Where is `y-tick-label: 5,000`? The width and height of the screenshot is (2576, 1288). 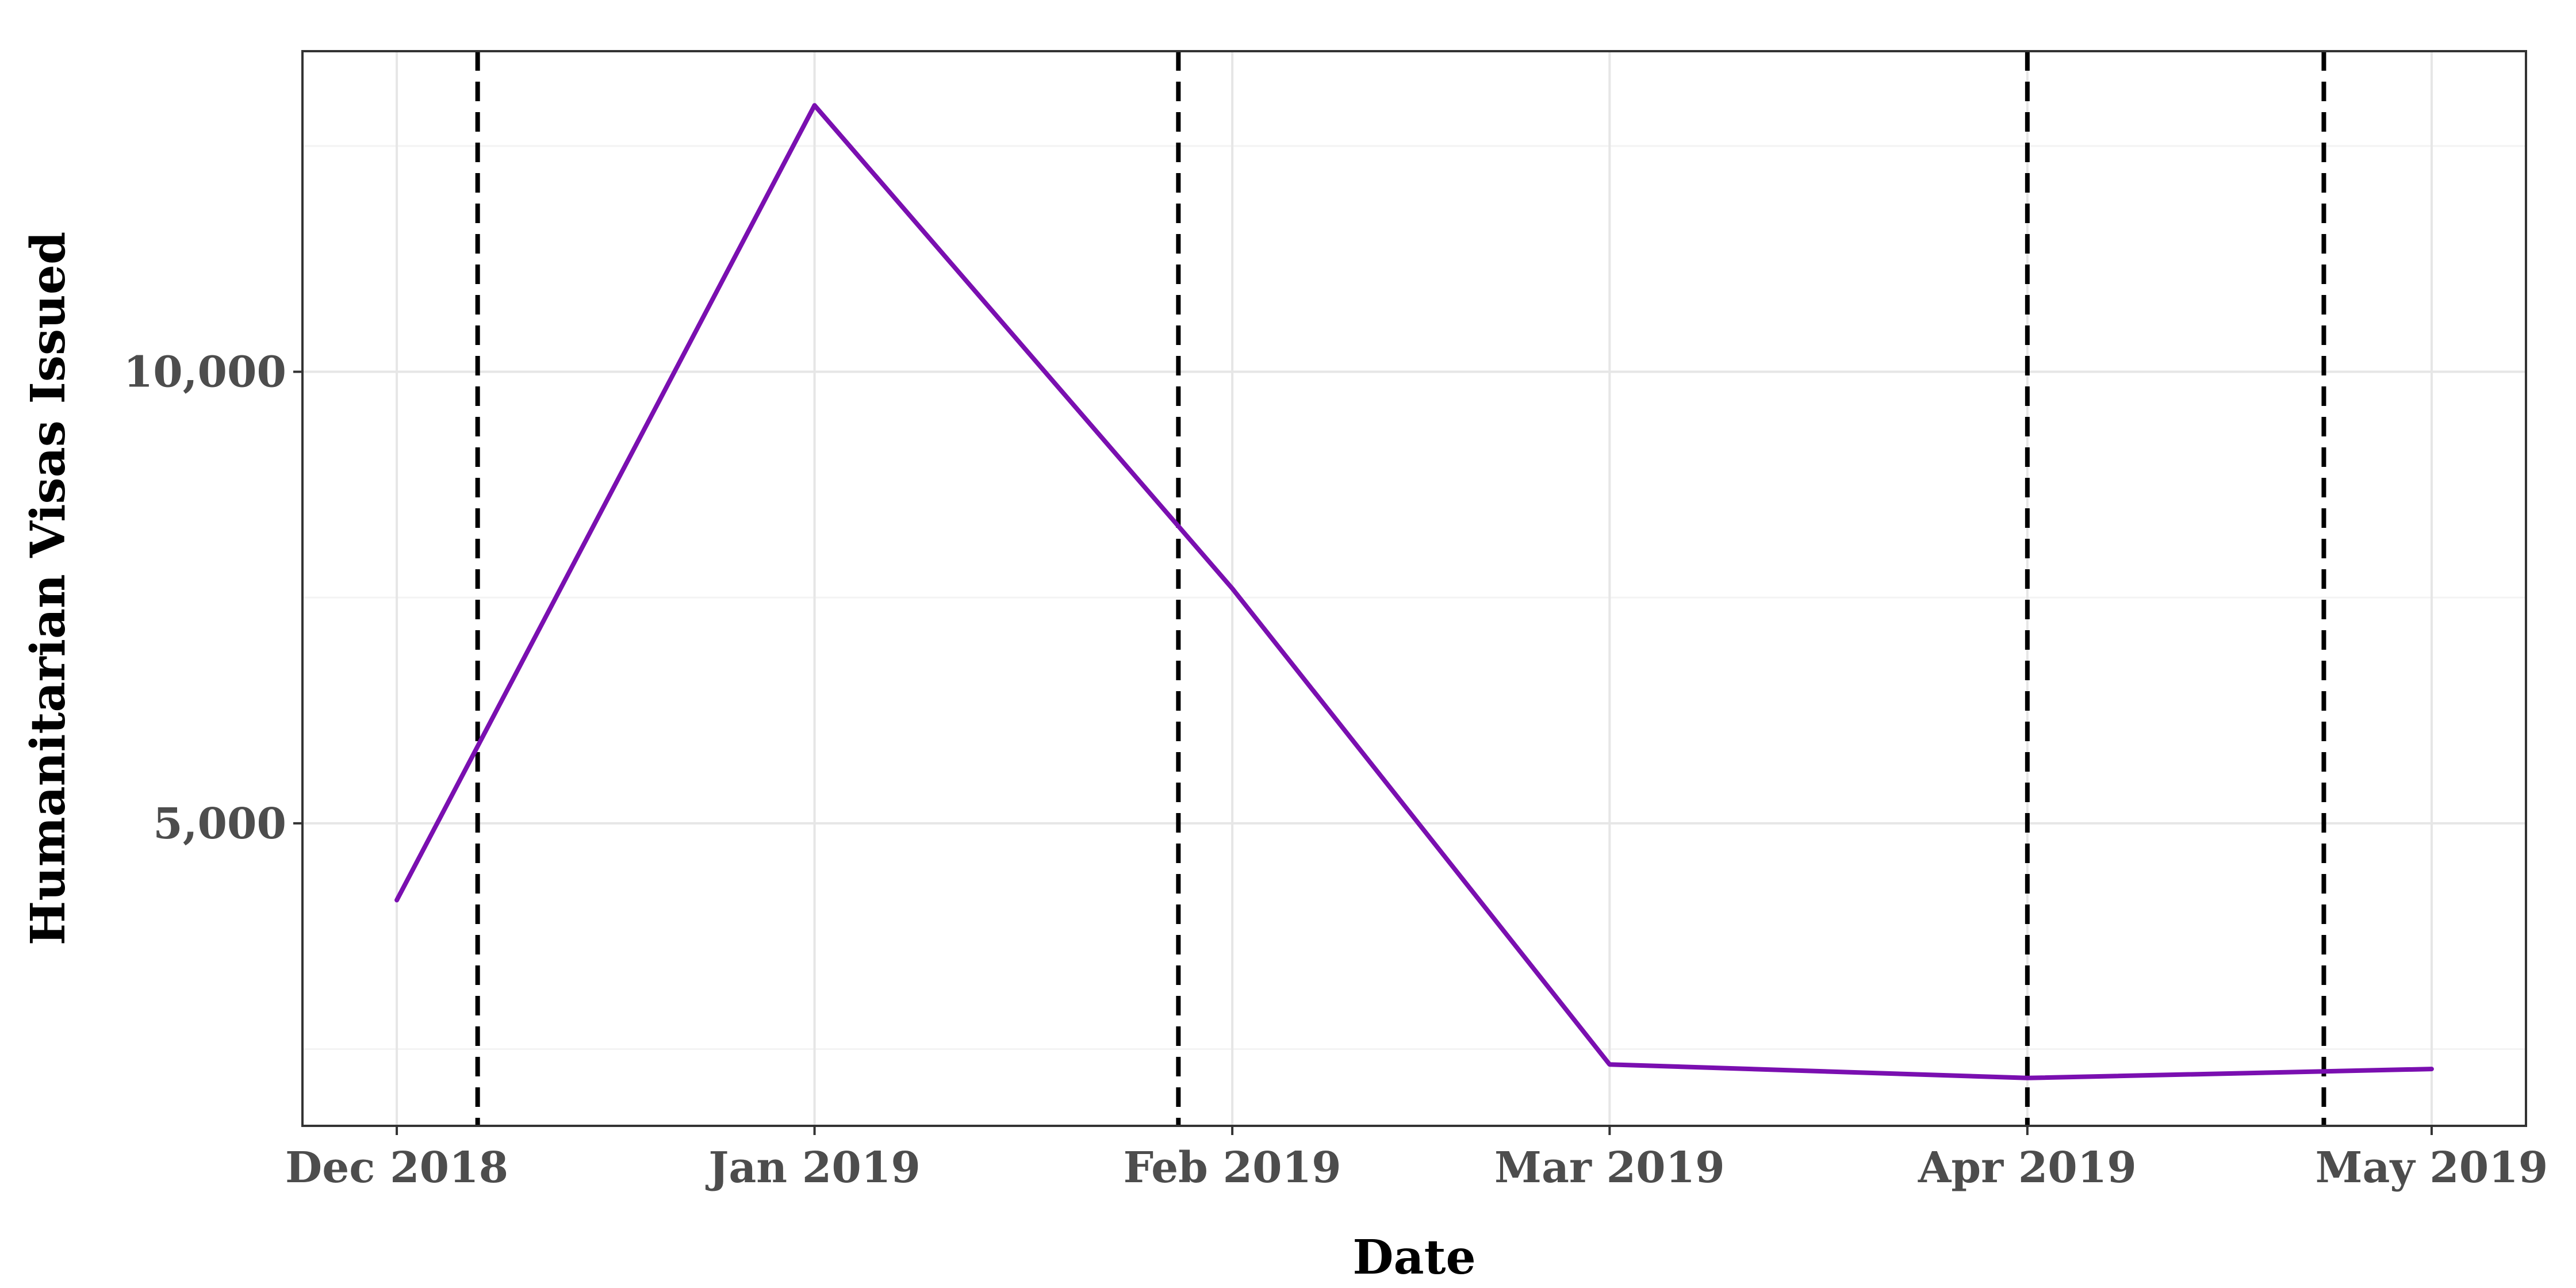
y-tick-label: 5,000 is located at coordinates (219, 824).